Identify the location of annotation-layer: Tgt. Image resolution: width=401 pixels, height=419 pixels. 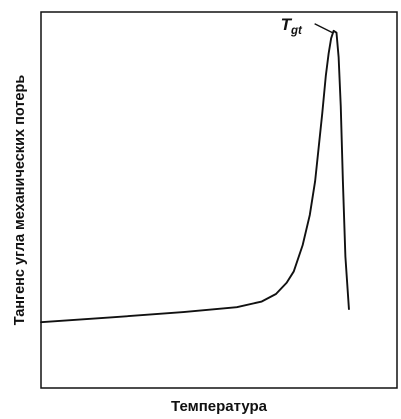
(307, 26).